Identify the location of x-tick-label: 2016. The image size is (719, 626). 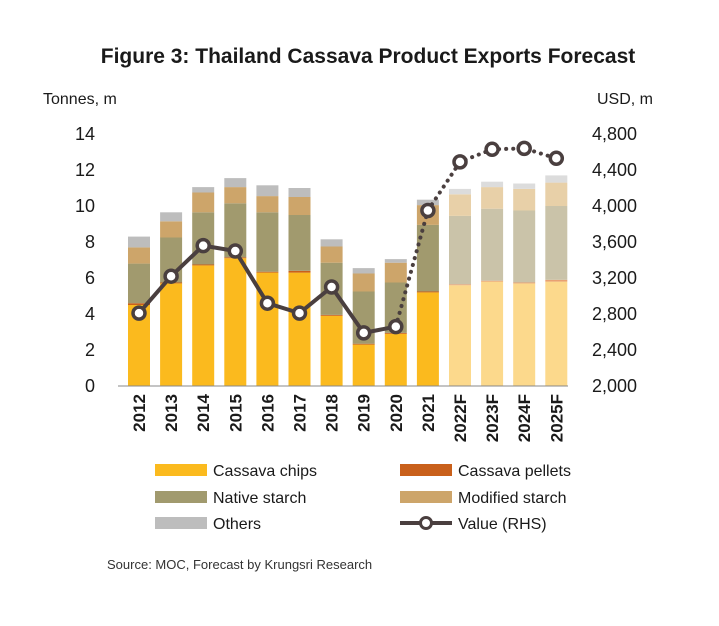
(267, 413).